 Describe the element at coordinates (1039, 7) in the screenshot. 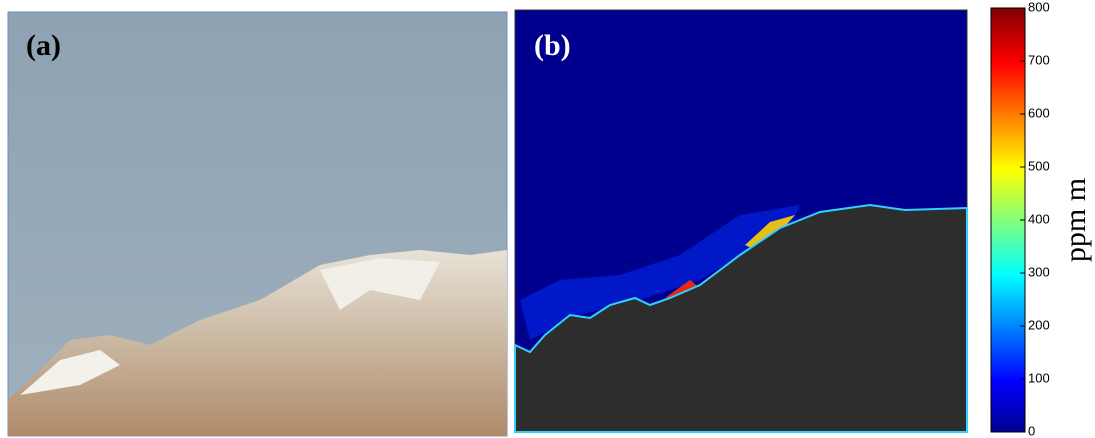

I see `tick-label: 800` at that location.